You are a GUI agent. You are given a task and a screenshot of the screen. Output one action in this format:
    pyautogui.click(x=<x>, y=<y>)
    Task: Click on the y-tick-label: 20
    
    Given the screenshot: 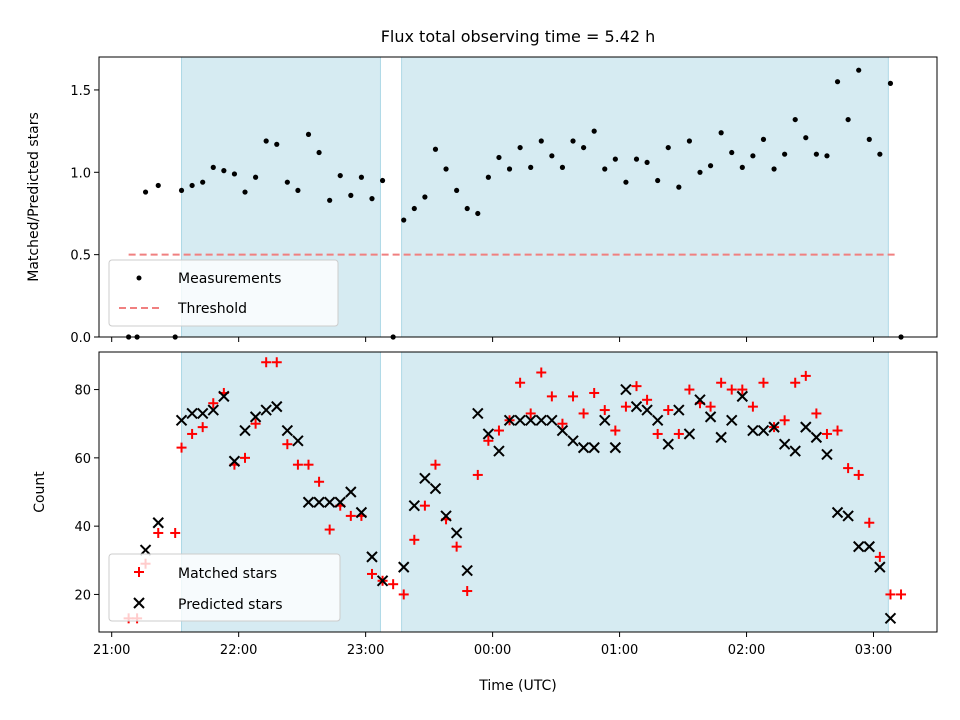 What is the action you would take?
    pyautogui.click(x=82, y=595)
    